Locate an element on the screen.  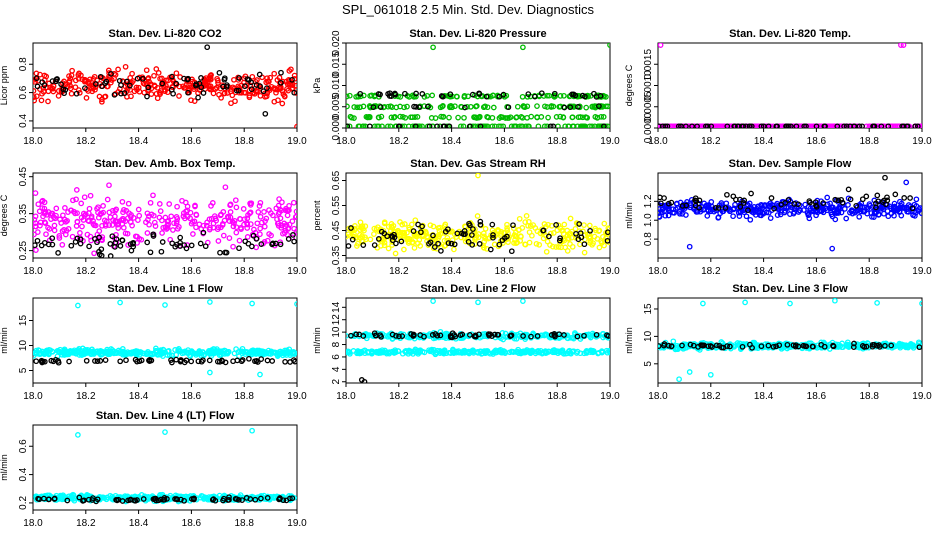
y-tick-label: 0.000 is located at coordinates (336, 127).